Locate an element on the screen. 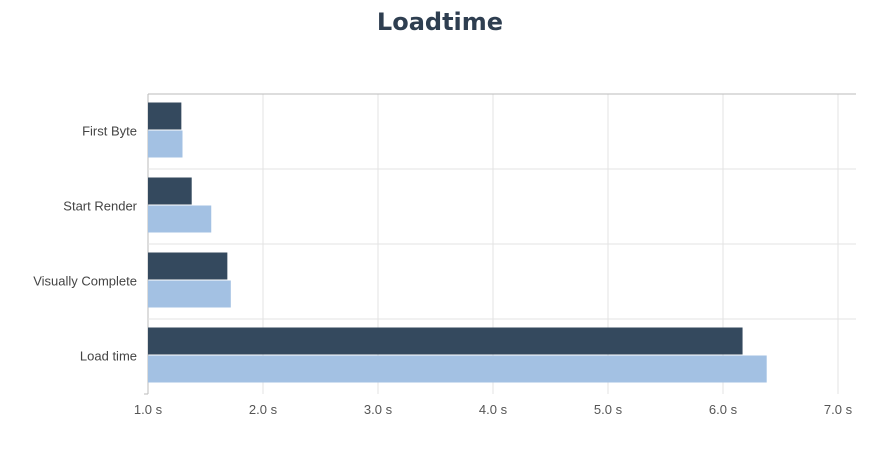 The height and width of the screenshot is (451, 880). x-tick-label: 2.0 s is located at coordinates (263, 409).